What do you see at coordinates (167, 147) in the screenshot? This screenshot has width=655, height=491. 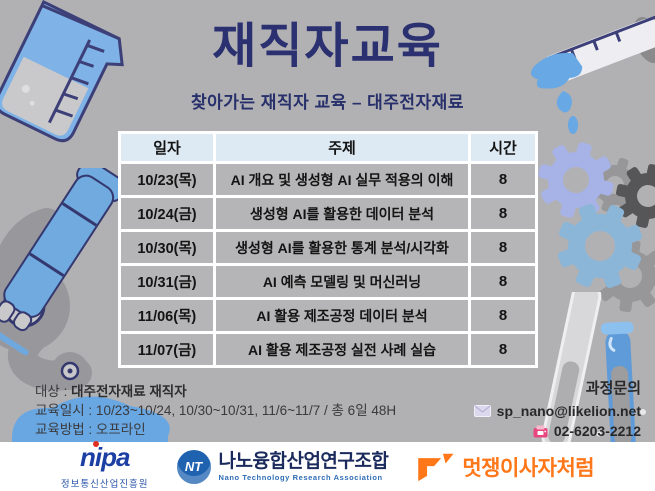 I see `column-header-date: 일자` at bounding box center [167, 147].